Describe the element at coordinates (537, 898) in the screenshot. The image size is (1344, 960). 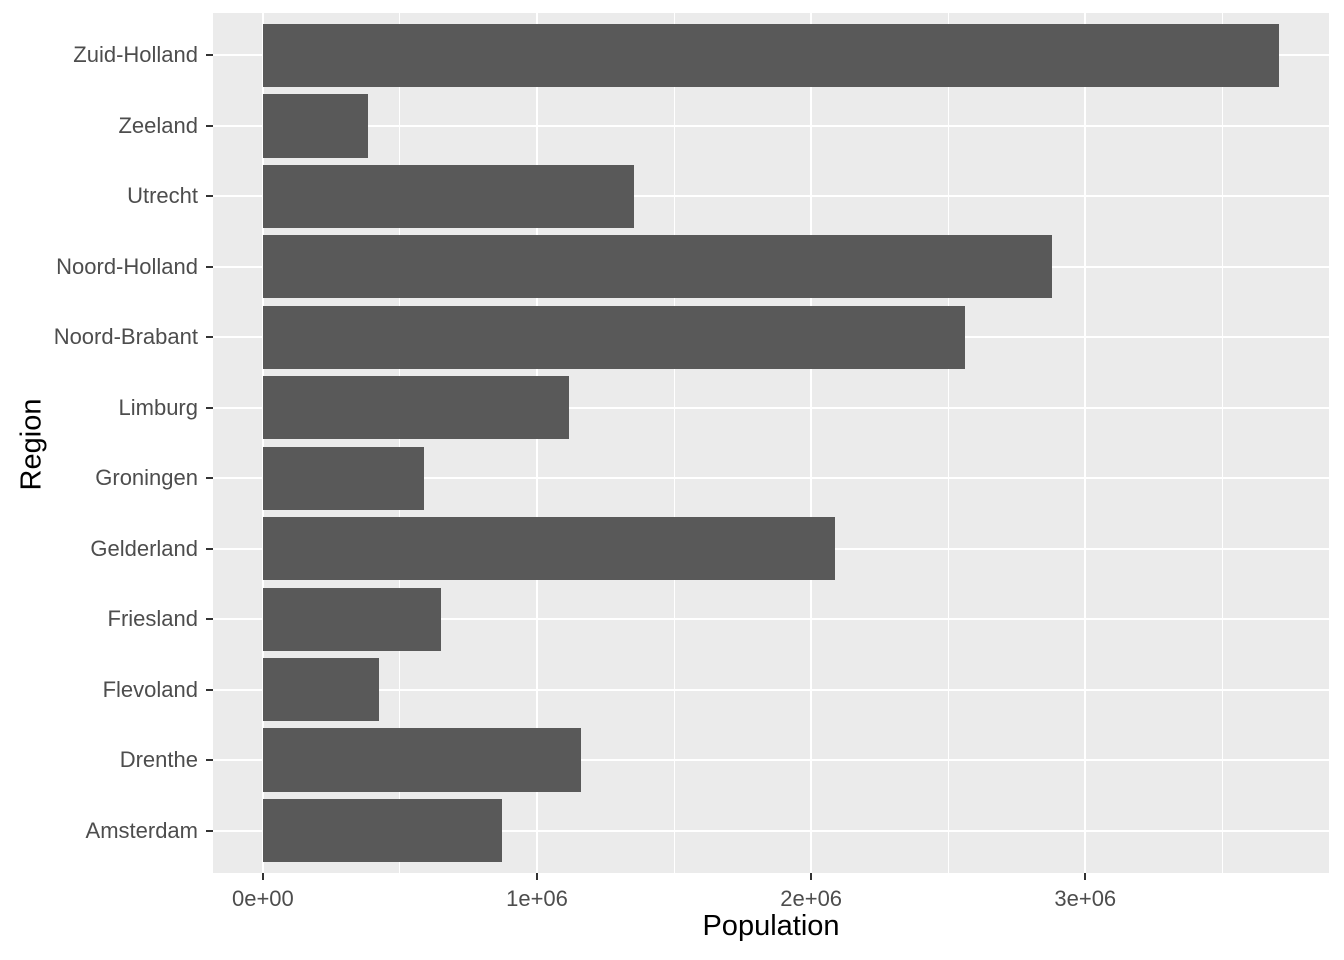
I see `x-tick-label-1e-06: 1e+06` at that location.